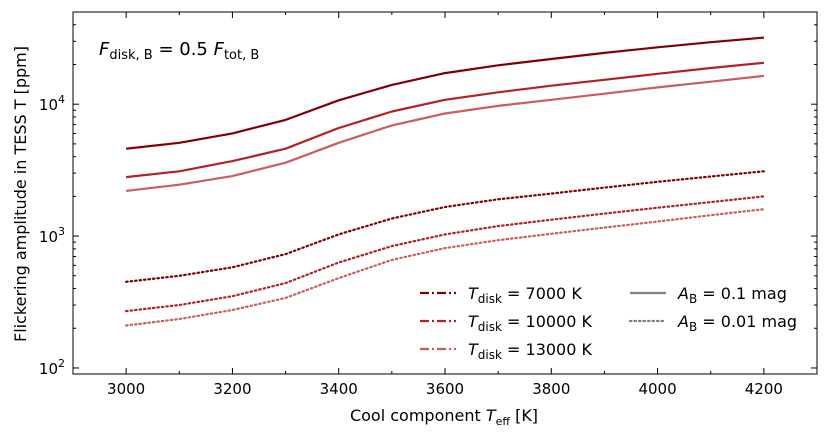 Image resolution: width=828 pixels, height=438 pixels. I want to click on x-axis-label-suffix: [K], so click(524, 415).